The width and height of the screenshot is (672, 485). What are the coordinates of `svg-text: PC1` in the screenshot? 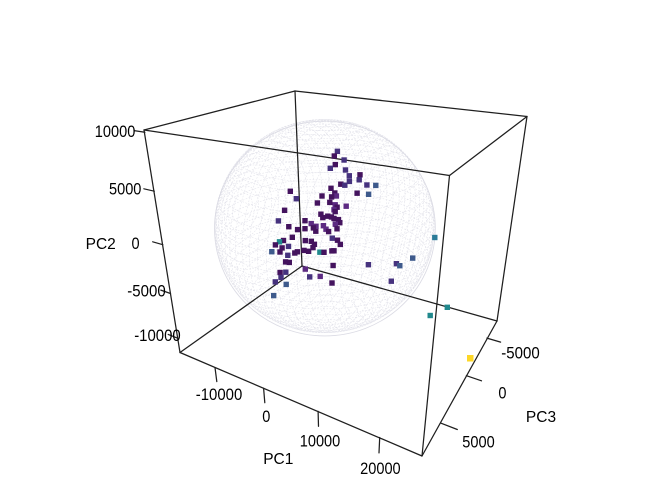 It's located at (278, 459).